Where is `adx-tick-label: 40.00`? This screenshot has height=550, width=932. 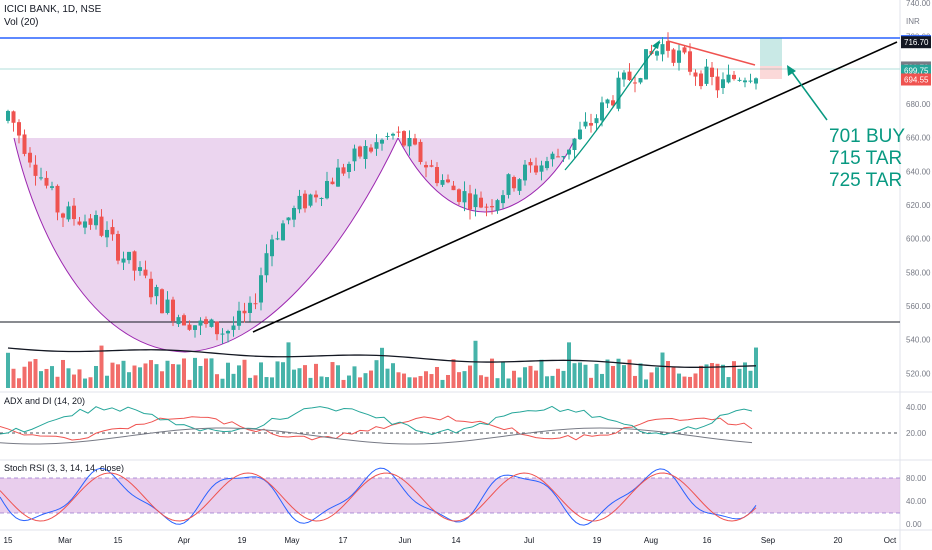
adx-tick-label: 40.00 is located at coordinates (916, 407).